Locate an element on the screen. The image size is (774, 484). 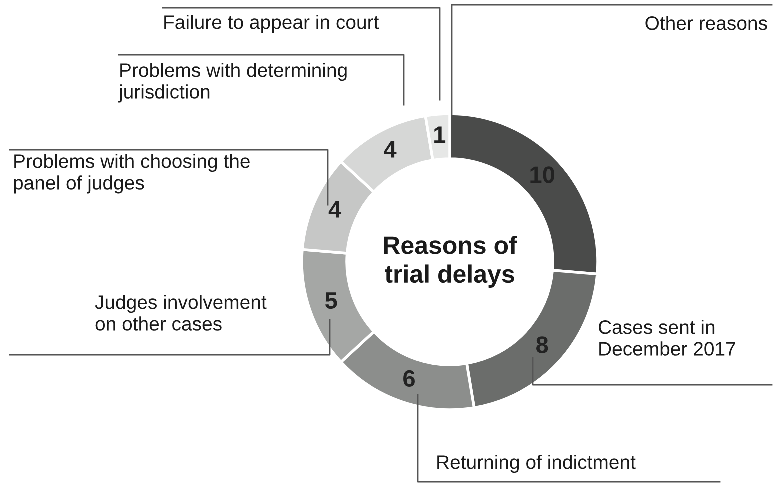
data-label: 8 is located at coordinates (542, 345).